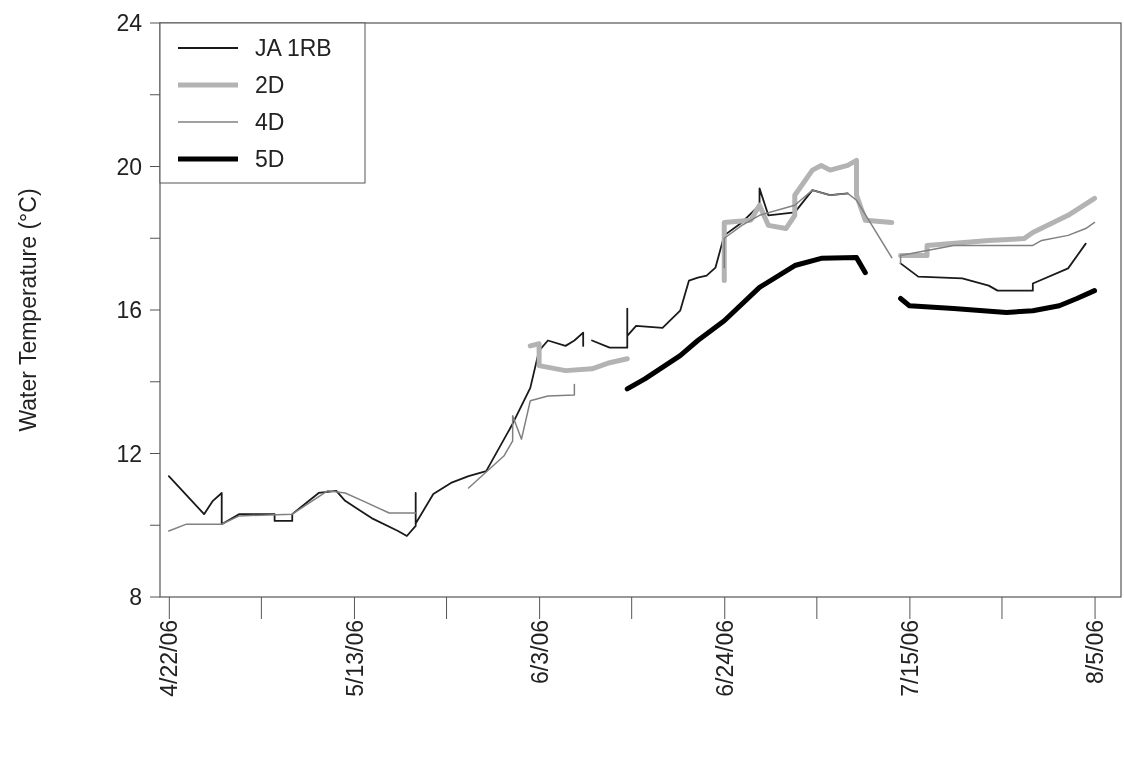  Describe the element at coordinates (724, 658) in the screenshot. I see `x-tick-label: 6/24/06` at that location.